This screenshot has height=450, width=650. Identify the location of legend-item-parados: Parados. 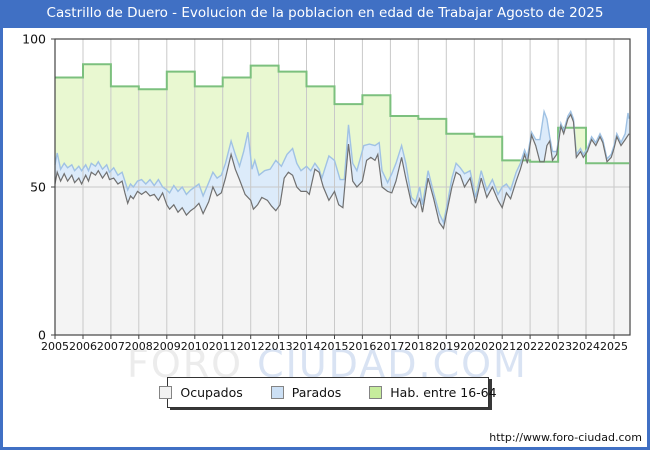
(306, 392).